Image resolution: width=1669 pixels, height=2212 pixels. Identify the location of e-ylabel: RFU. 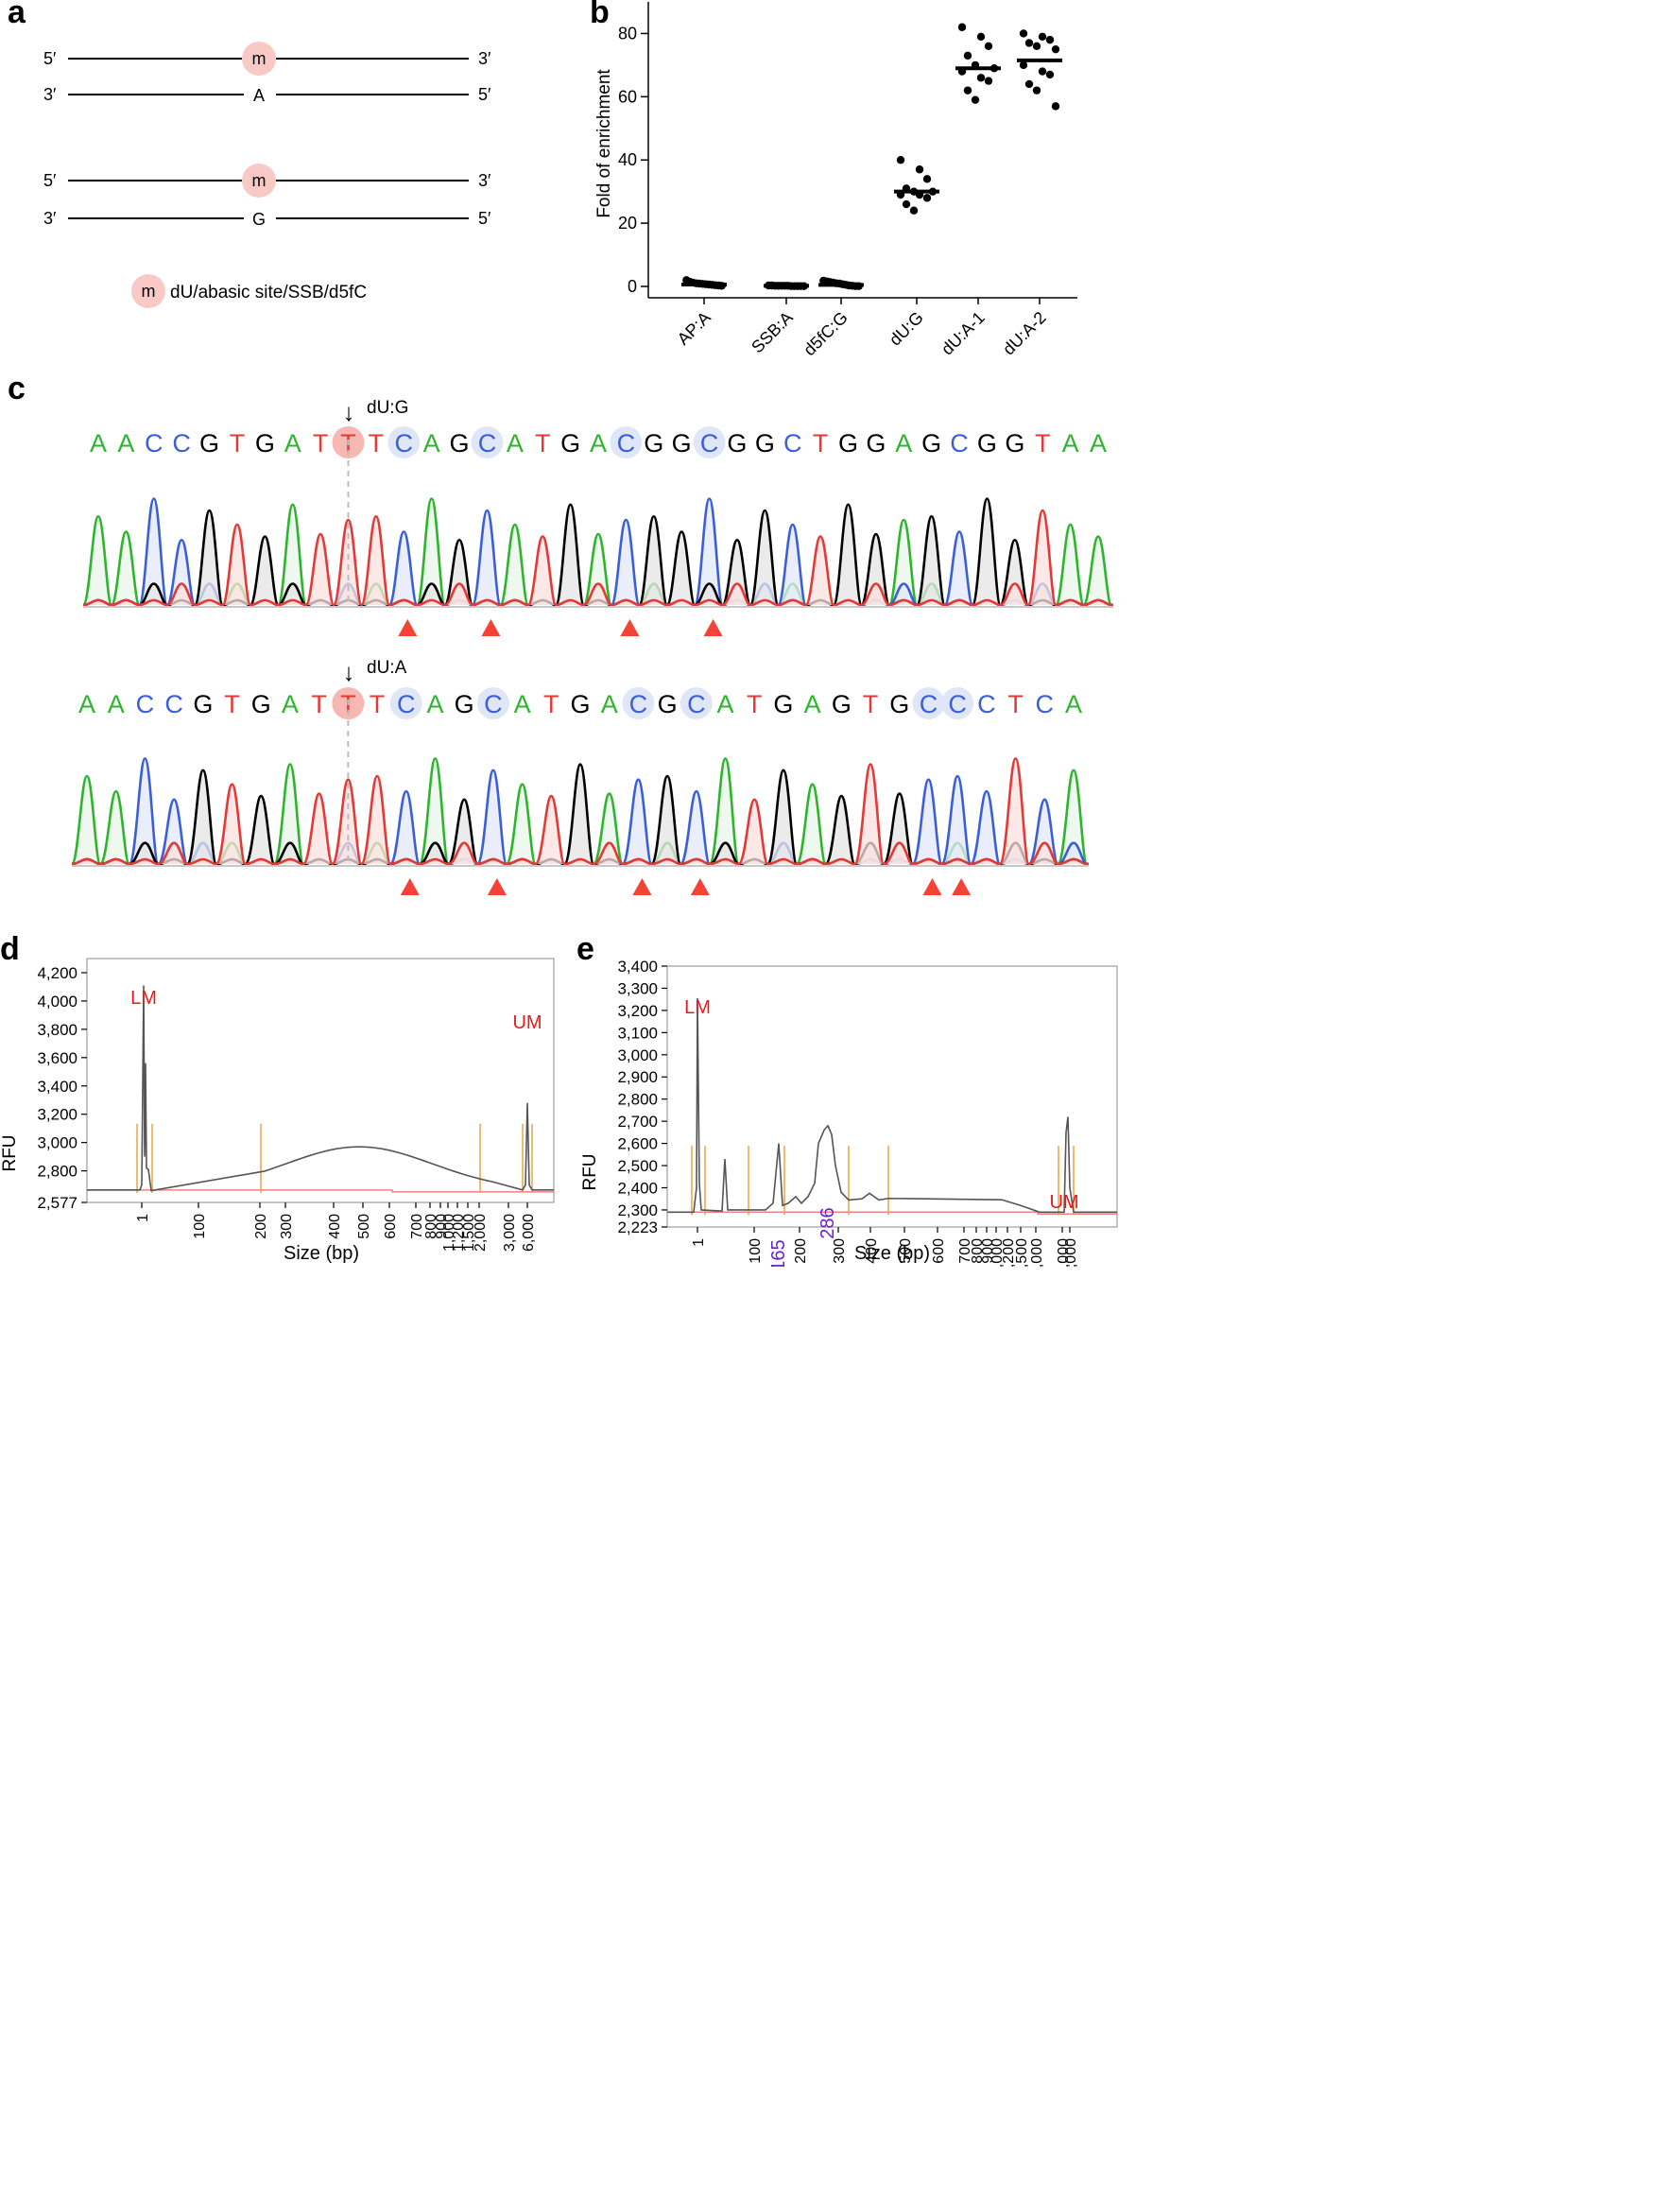
(590, 1171).